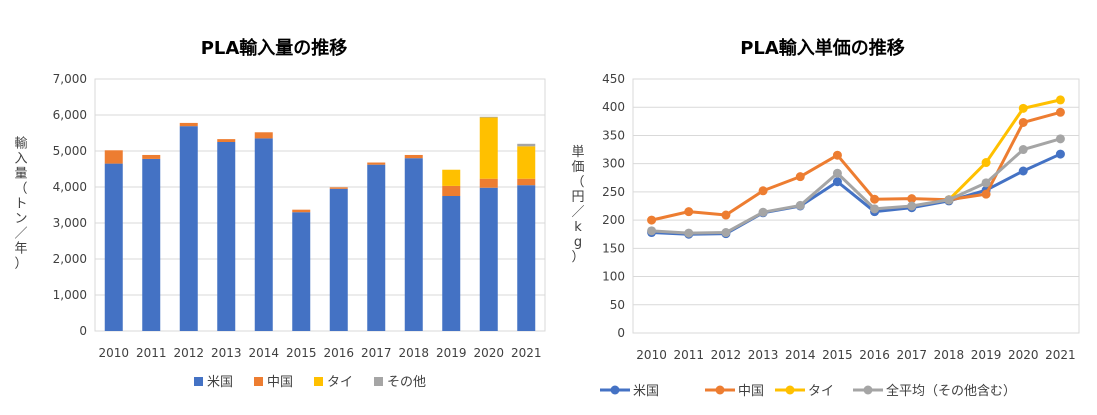  What do you see at coordinates (310, 382) in the screenshot?
I see `legend: 米国 中国 タイ その他` at bounding box center [310, 382].